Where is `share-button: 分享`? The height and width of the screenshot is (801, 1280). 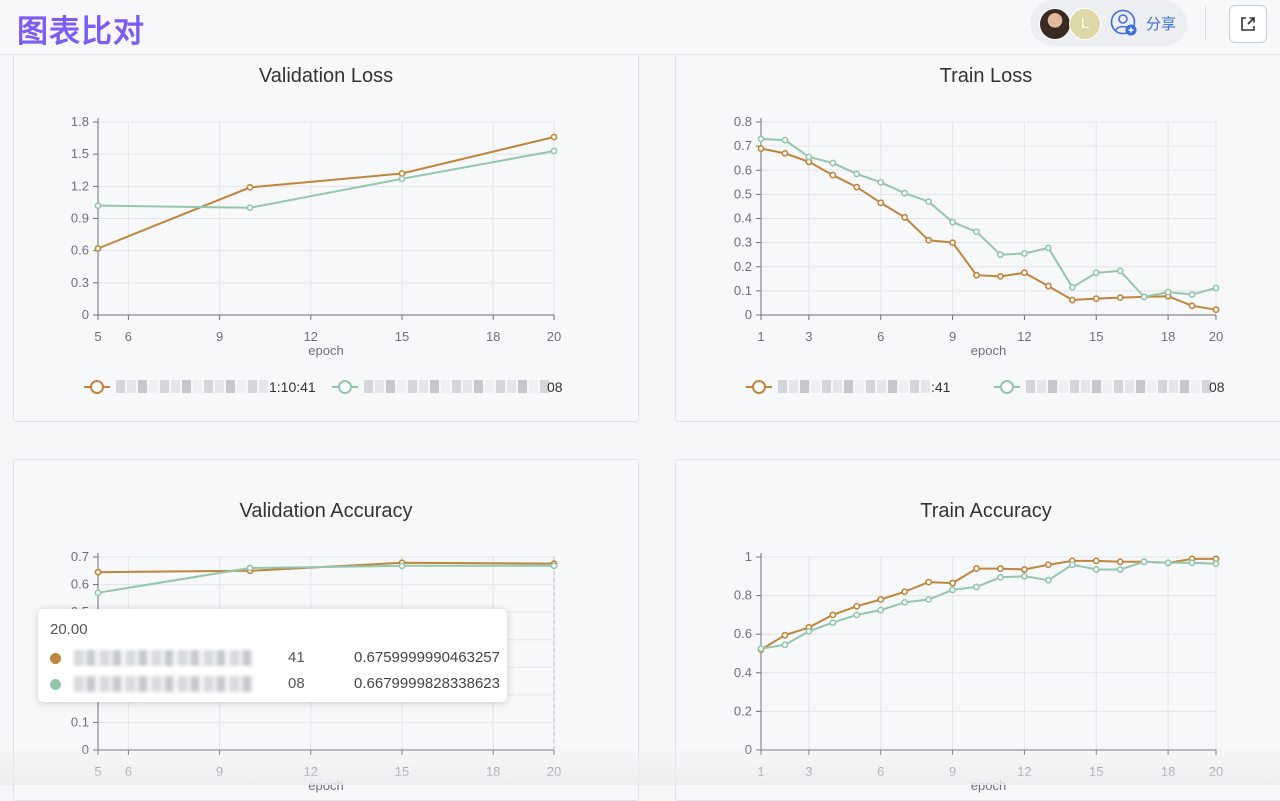
share-button: 分享 is located at coordinates (1161, 24).